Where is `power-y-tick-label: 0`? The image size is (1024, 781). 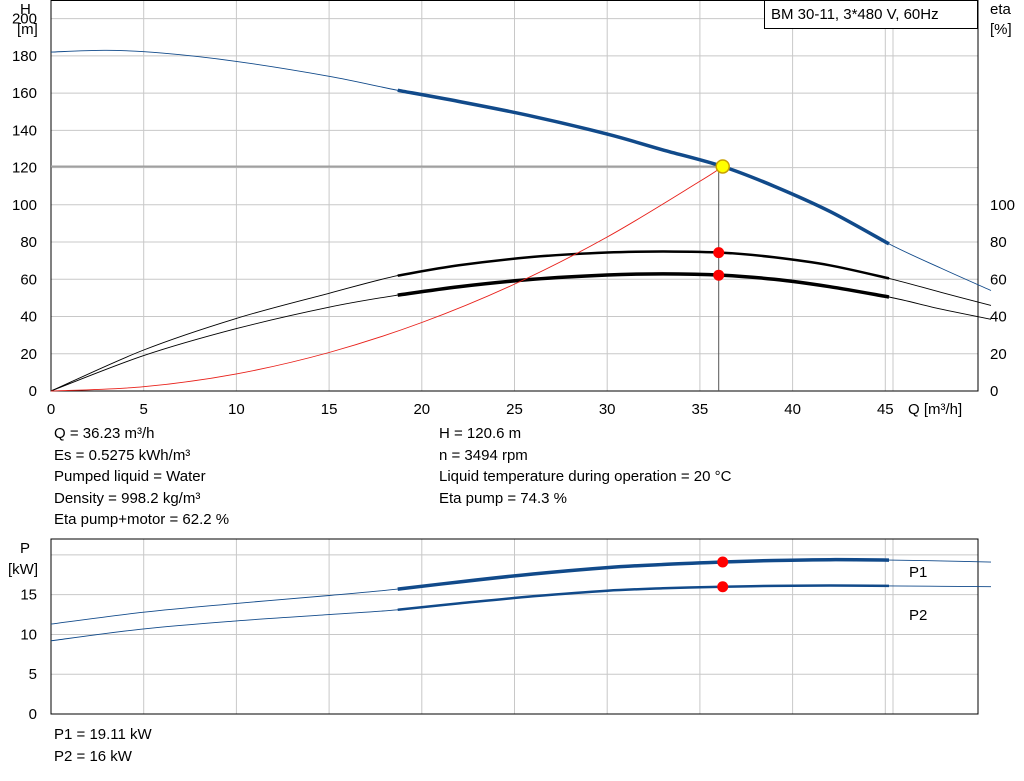
power-y-tick-label: 0 is located at coordinates (33, 714).